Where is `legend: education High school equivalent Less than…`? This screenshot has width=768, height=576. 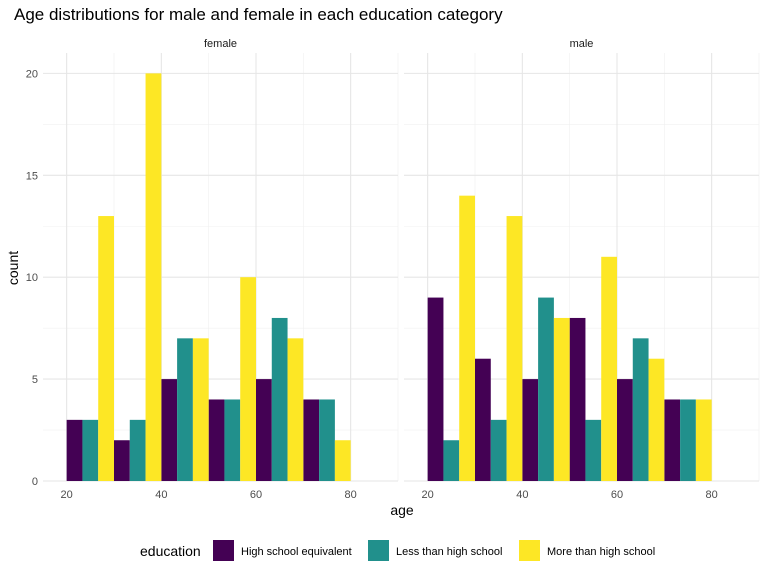
legend: education High school equivalent Less than… is located at coordinates (397, 550).